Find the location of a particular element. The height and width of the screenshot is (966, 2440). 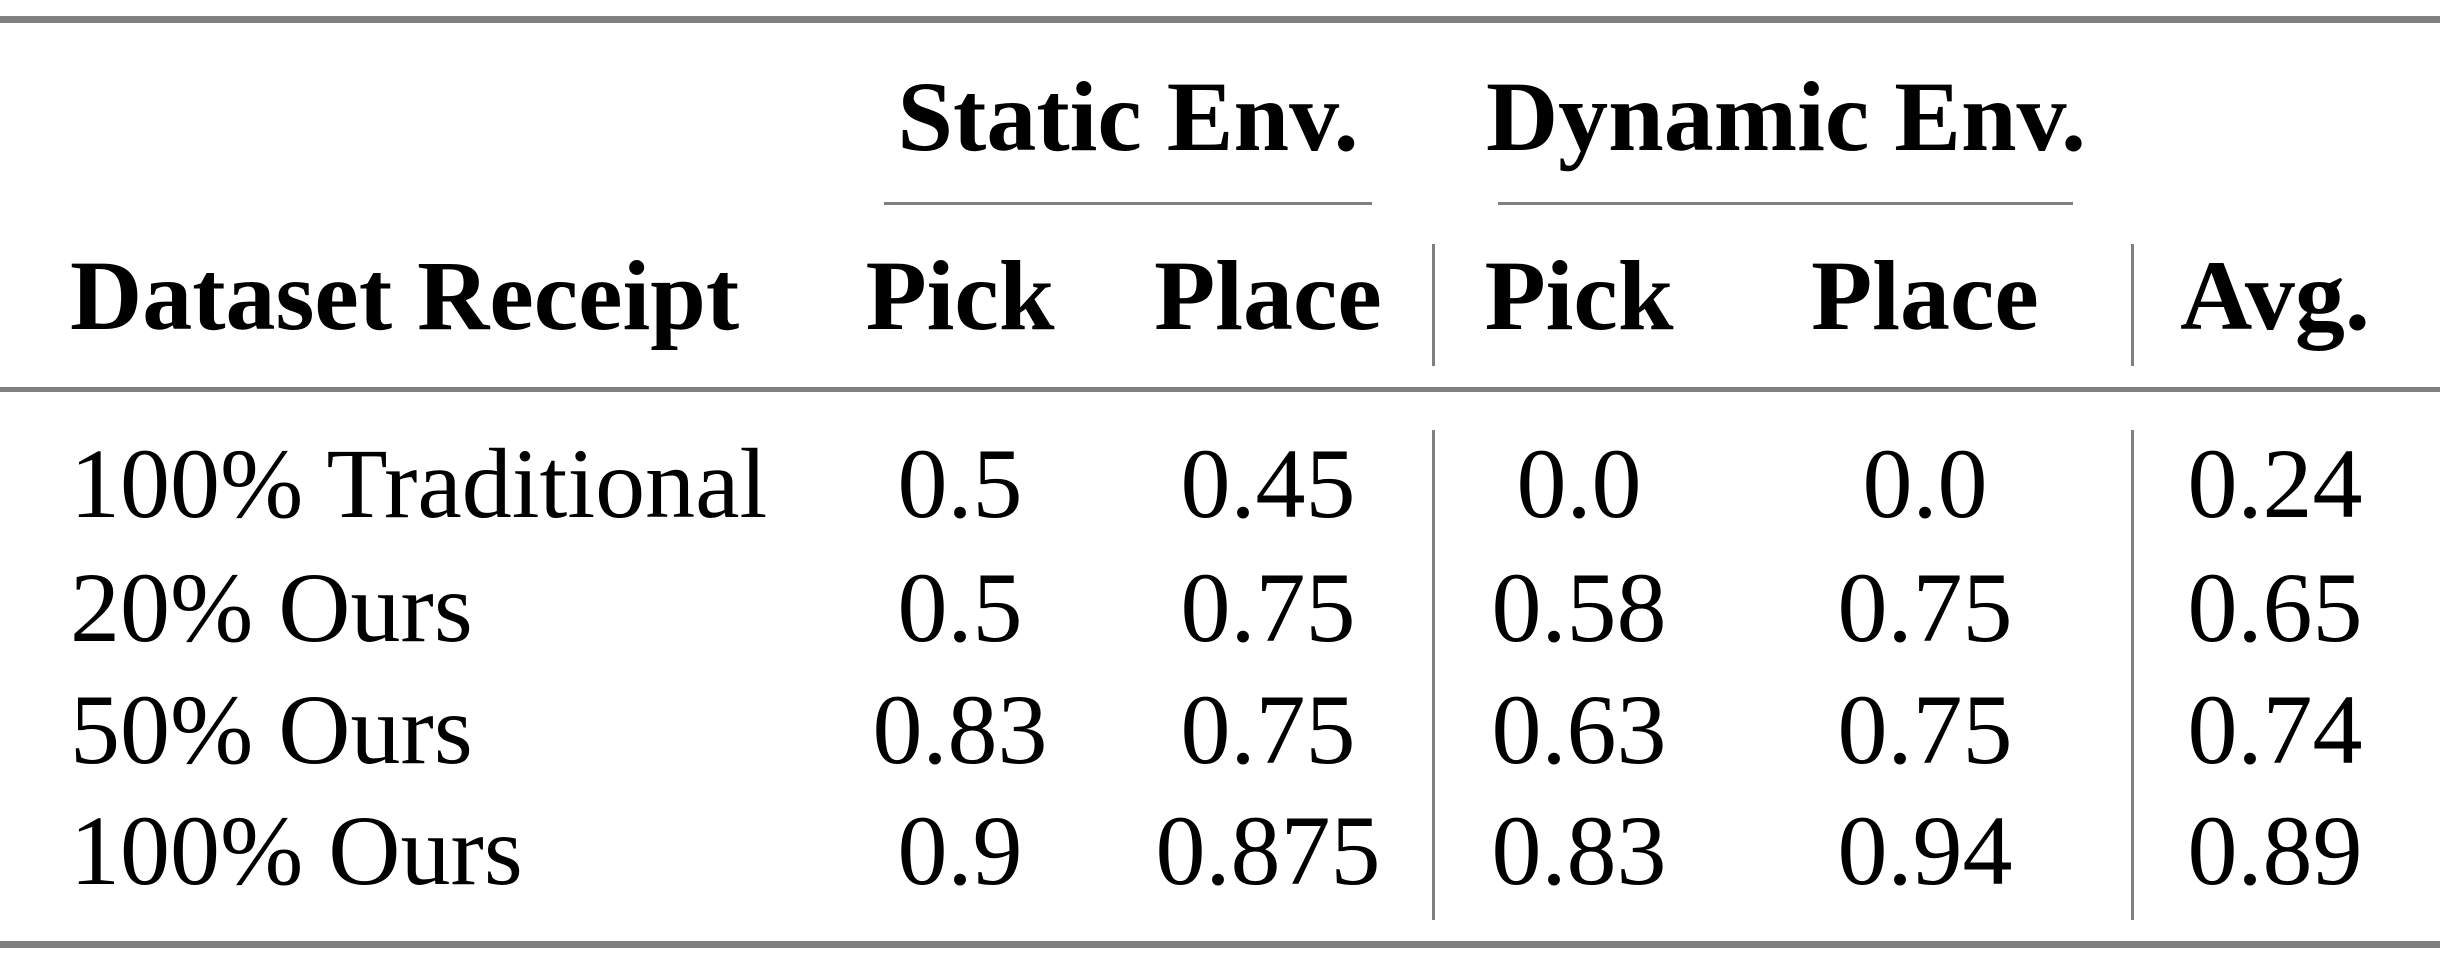

cell-dataset: 20% Ours is located at coordinates (271, 607).